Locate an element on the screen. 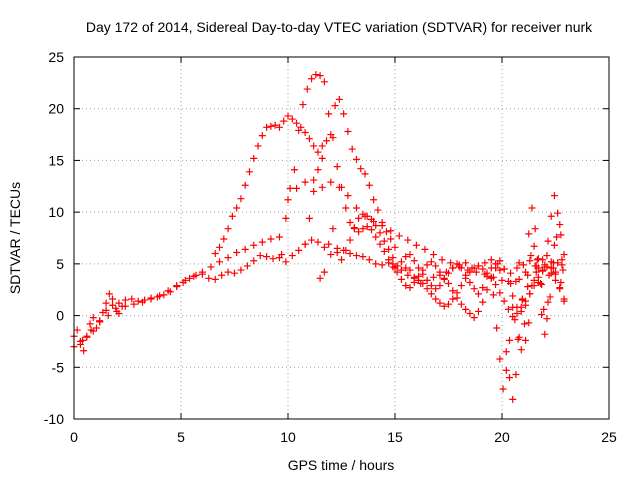 The height and width of the screenshot is (480, 640). x-tick-label: 25 is located at coordinates (609, 437).